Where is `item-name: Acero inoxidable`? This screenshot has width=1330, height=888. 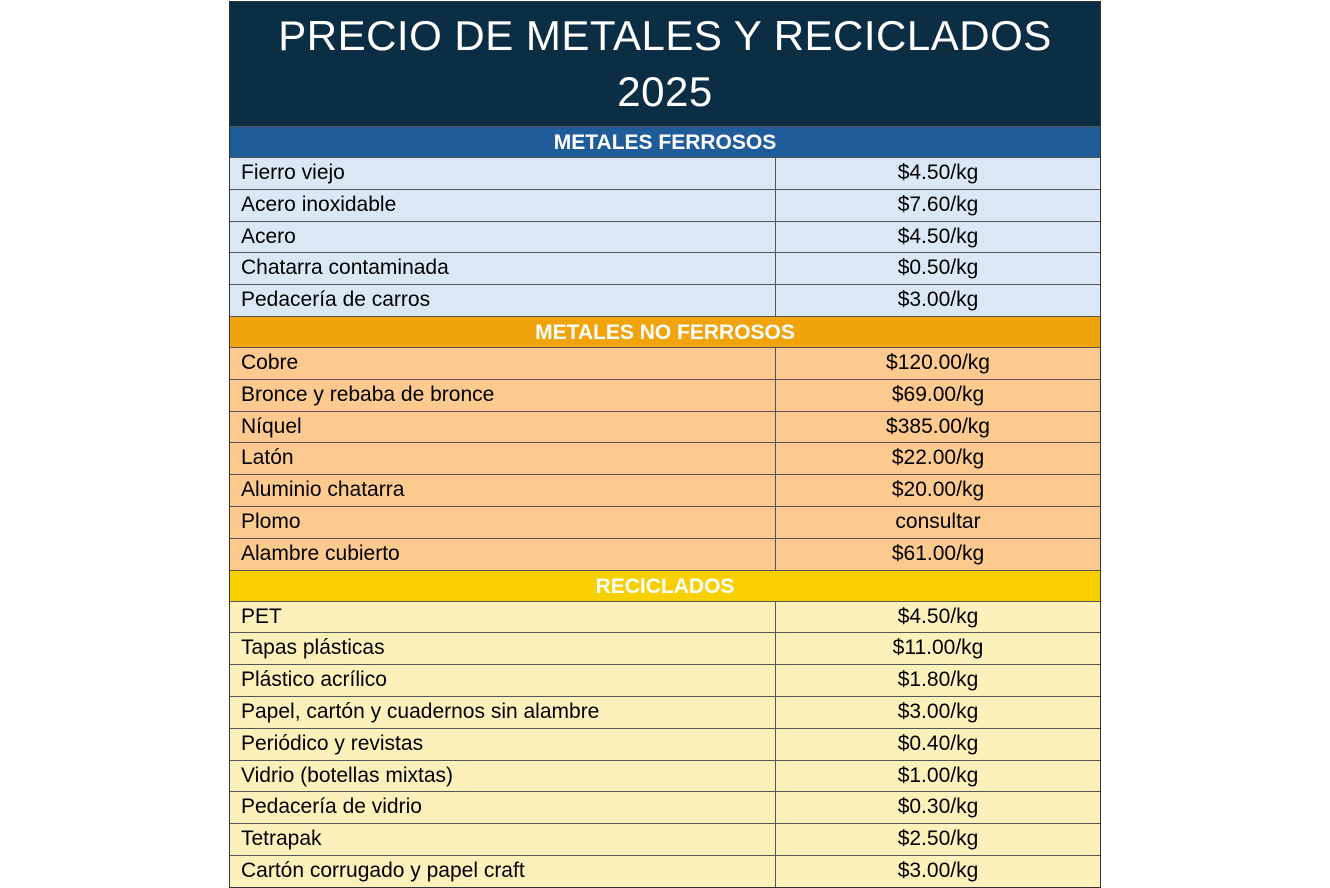
item-name: Acero inoxidable is located at coordinates (503, 205).